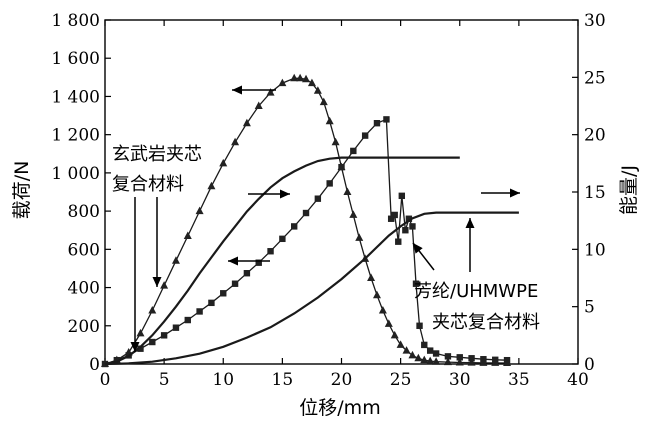  What do you see at coordinates (486, 322) in the screenshot?
I see `annotation-aramid-line2: 夹芯复合材料` at bounding box center [486, 322].